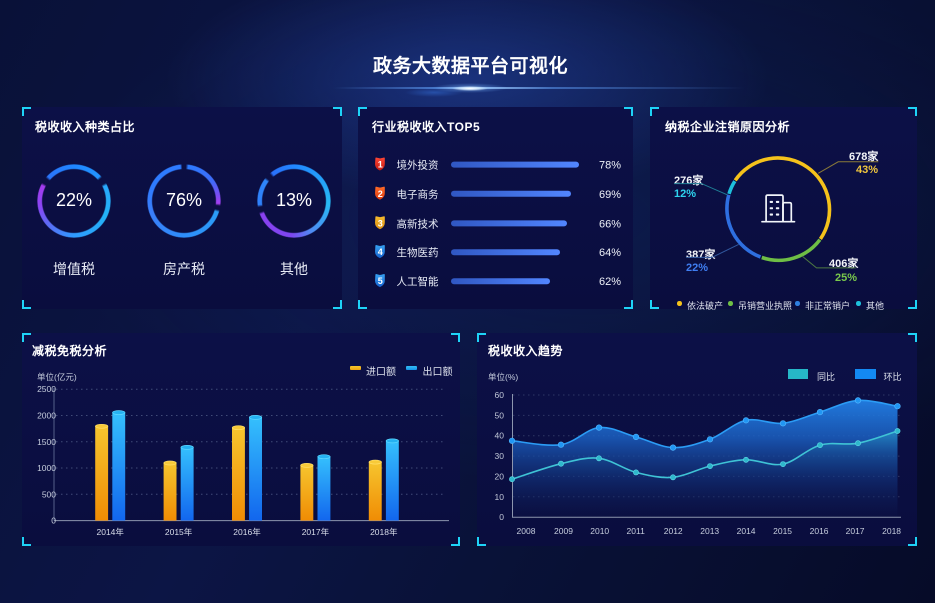 Image resolution: width=935 pixels, height=603 pixels. Describe the element at coordinates (49, 494) in the screenshot. I see `svg-text: 500` at that location.